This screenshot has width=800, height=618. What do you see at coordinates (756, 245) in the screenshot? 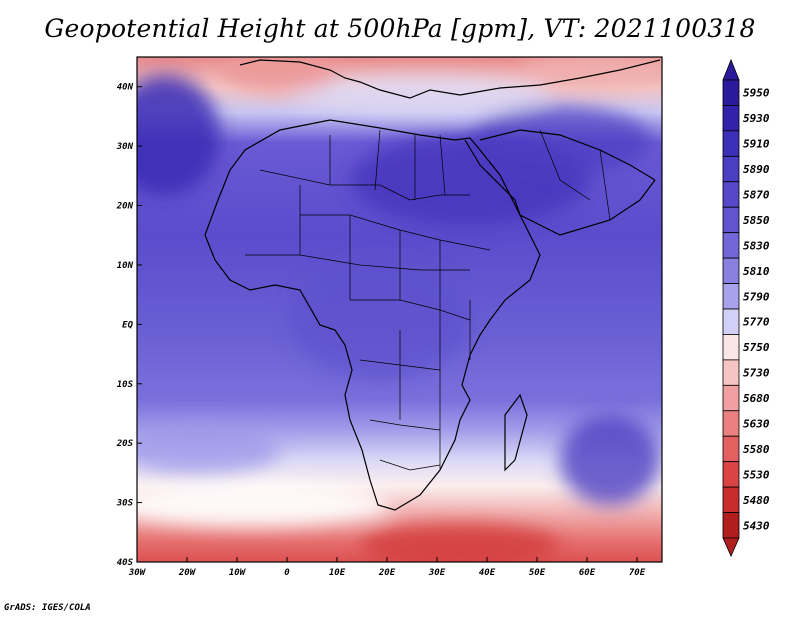
I see `colorbar-label: 5830` at bounding box center [756, 245].